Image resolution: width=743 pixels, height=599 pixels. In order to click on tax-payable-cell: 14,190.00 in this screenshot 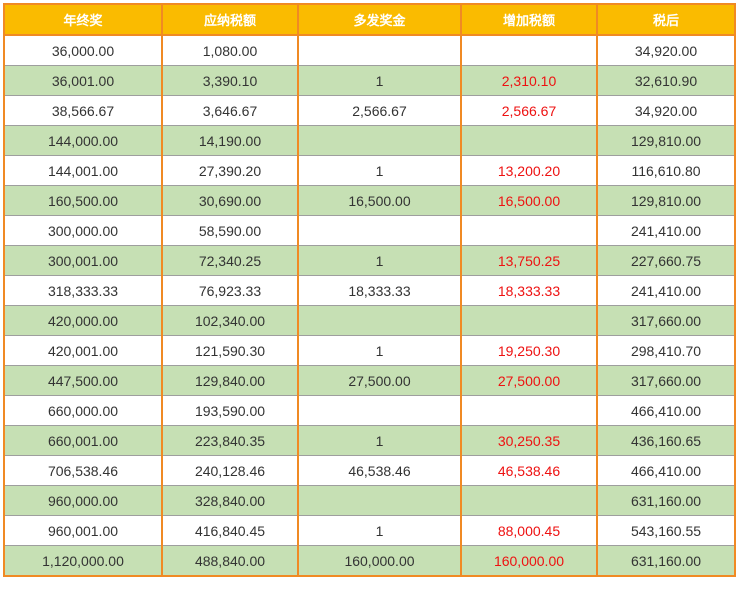, I will do `click(230, 140)`.